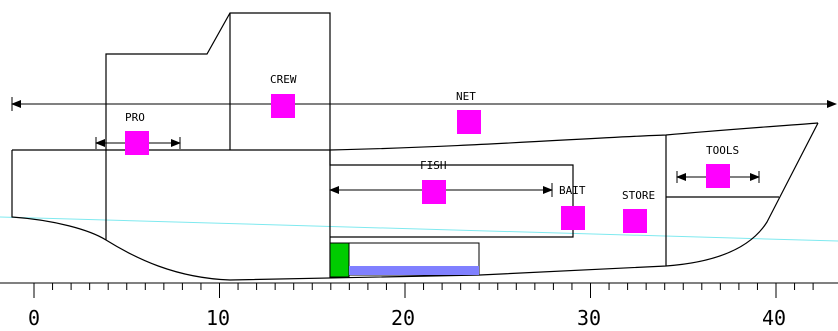  I want to click on net-label: NET, so click(466, 96).